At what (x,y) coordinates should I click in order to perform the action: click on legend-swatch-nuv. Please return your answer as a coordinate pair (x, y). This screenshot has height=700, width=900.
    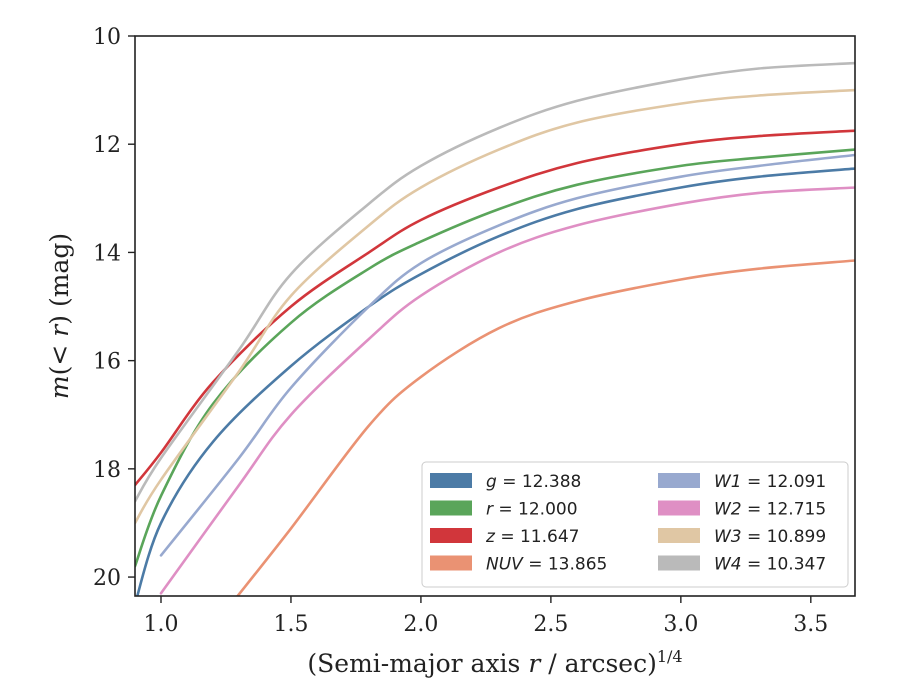
    Looking at the image, I should click on (451, 563).